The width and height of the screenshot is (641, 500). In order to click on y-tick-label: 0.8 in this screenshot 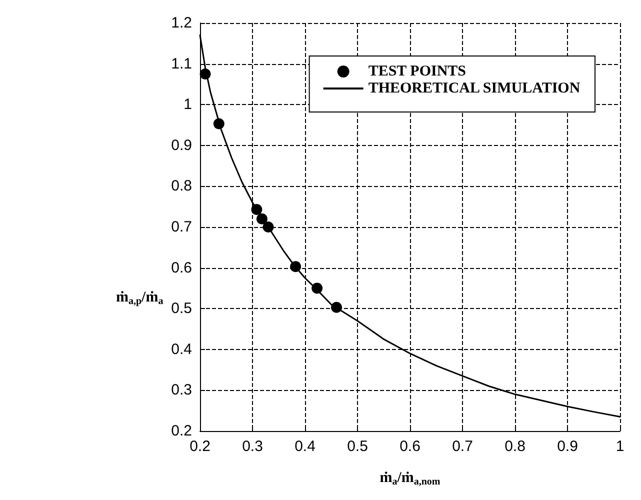, I will do `click(181, 186)`.